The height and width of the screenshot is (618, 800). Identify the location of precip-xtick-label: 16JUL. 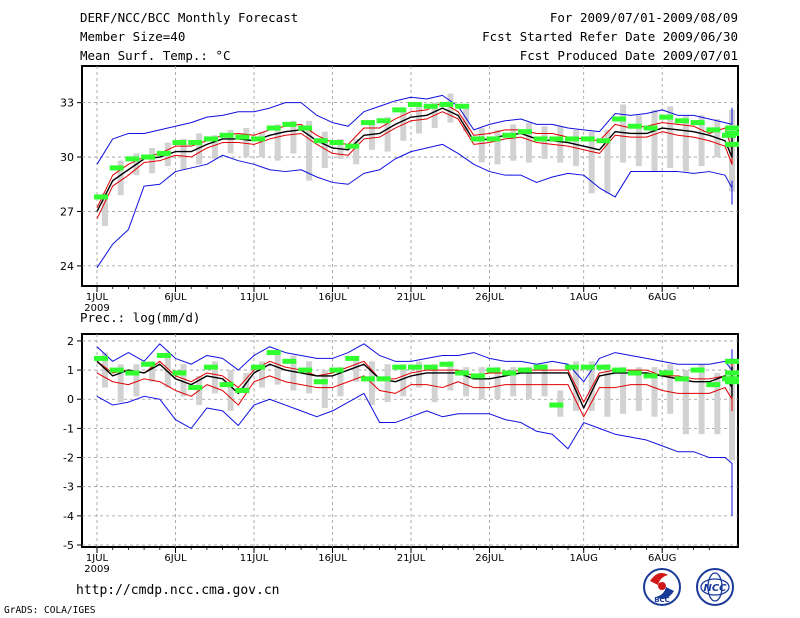
(332, 558).